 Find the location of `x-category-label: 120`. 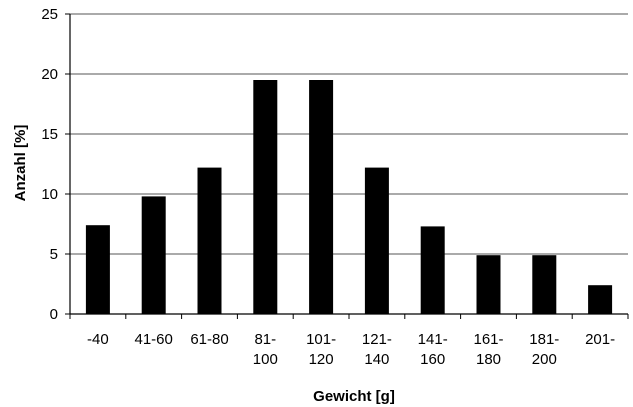

x-category-label: 120 is located at coordinates (321, 359).